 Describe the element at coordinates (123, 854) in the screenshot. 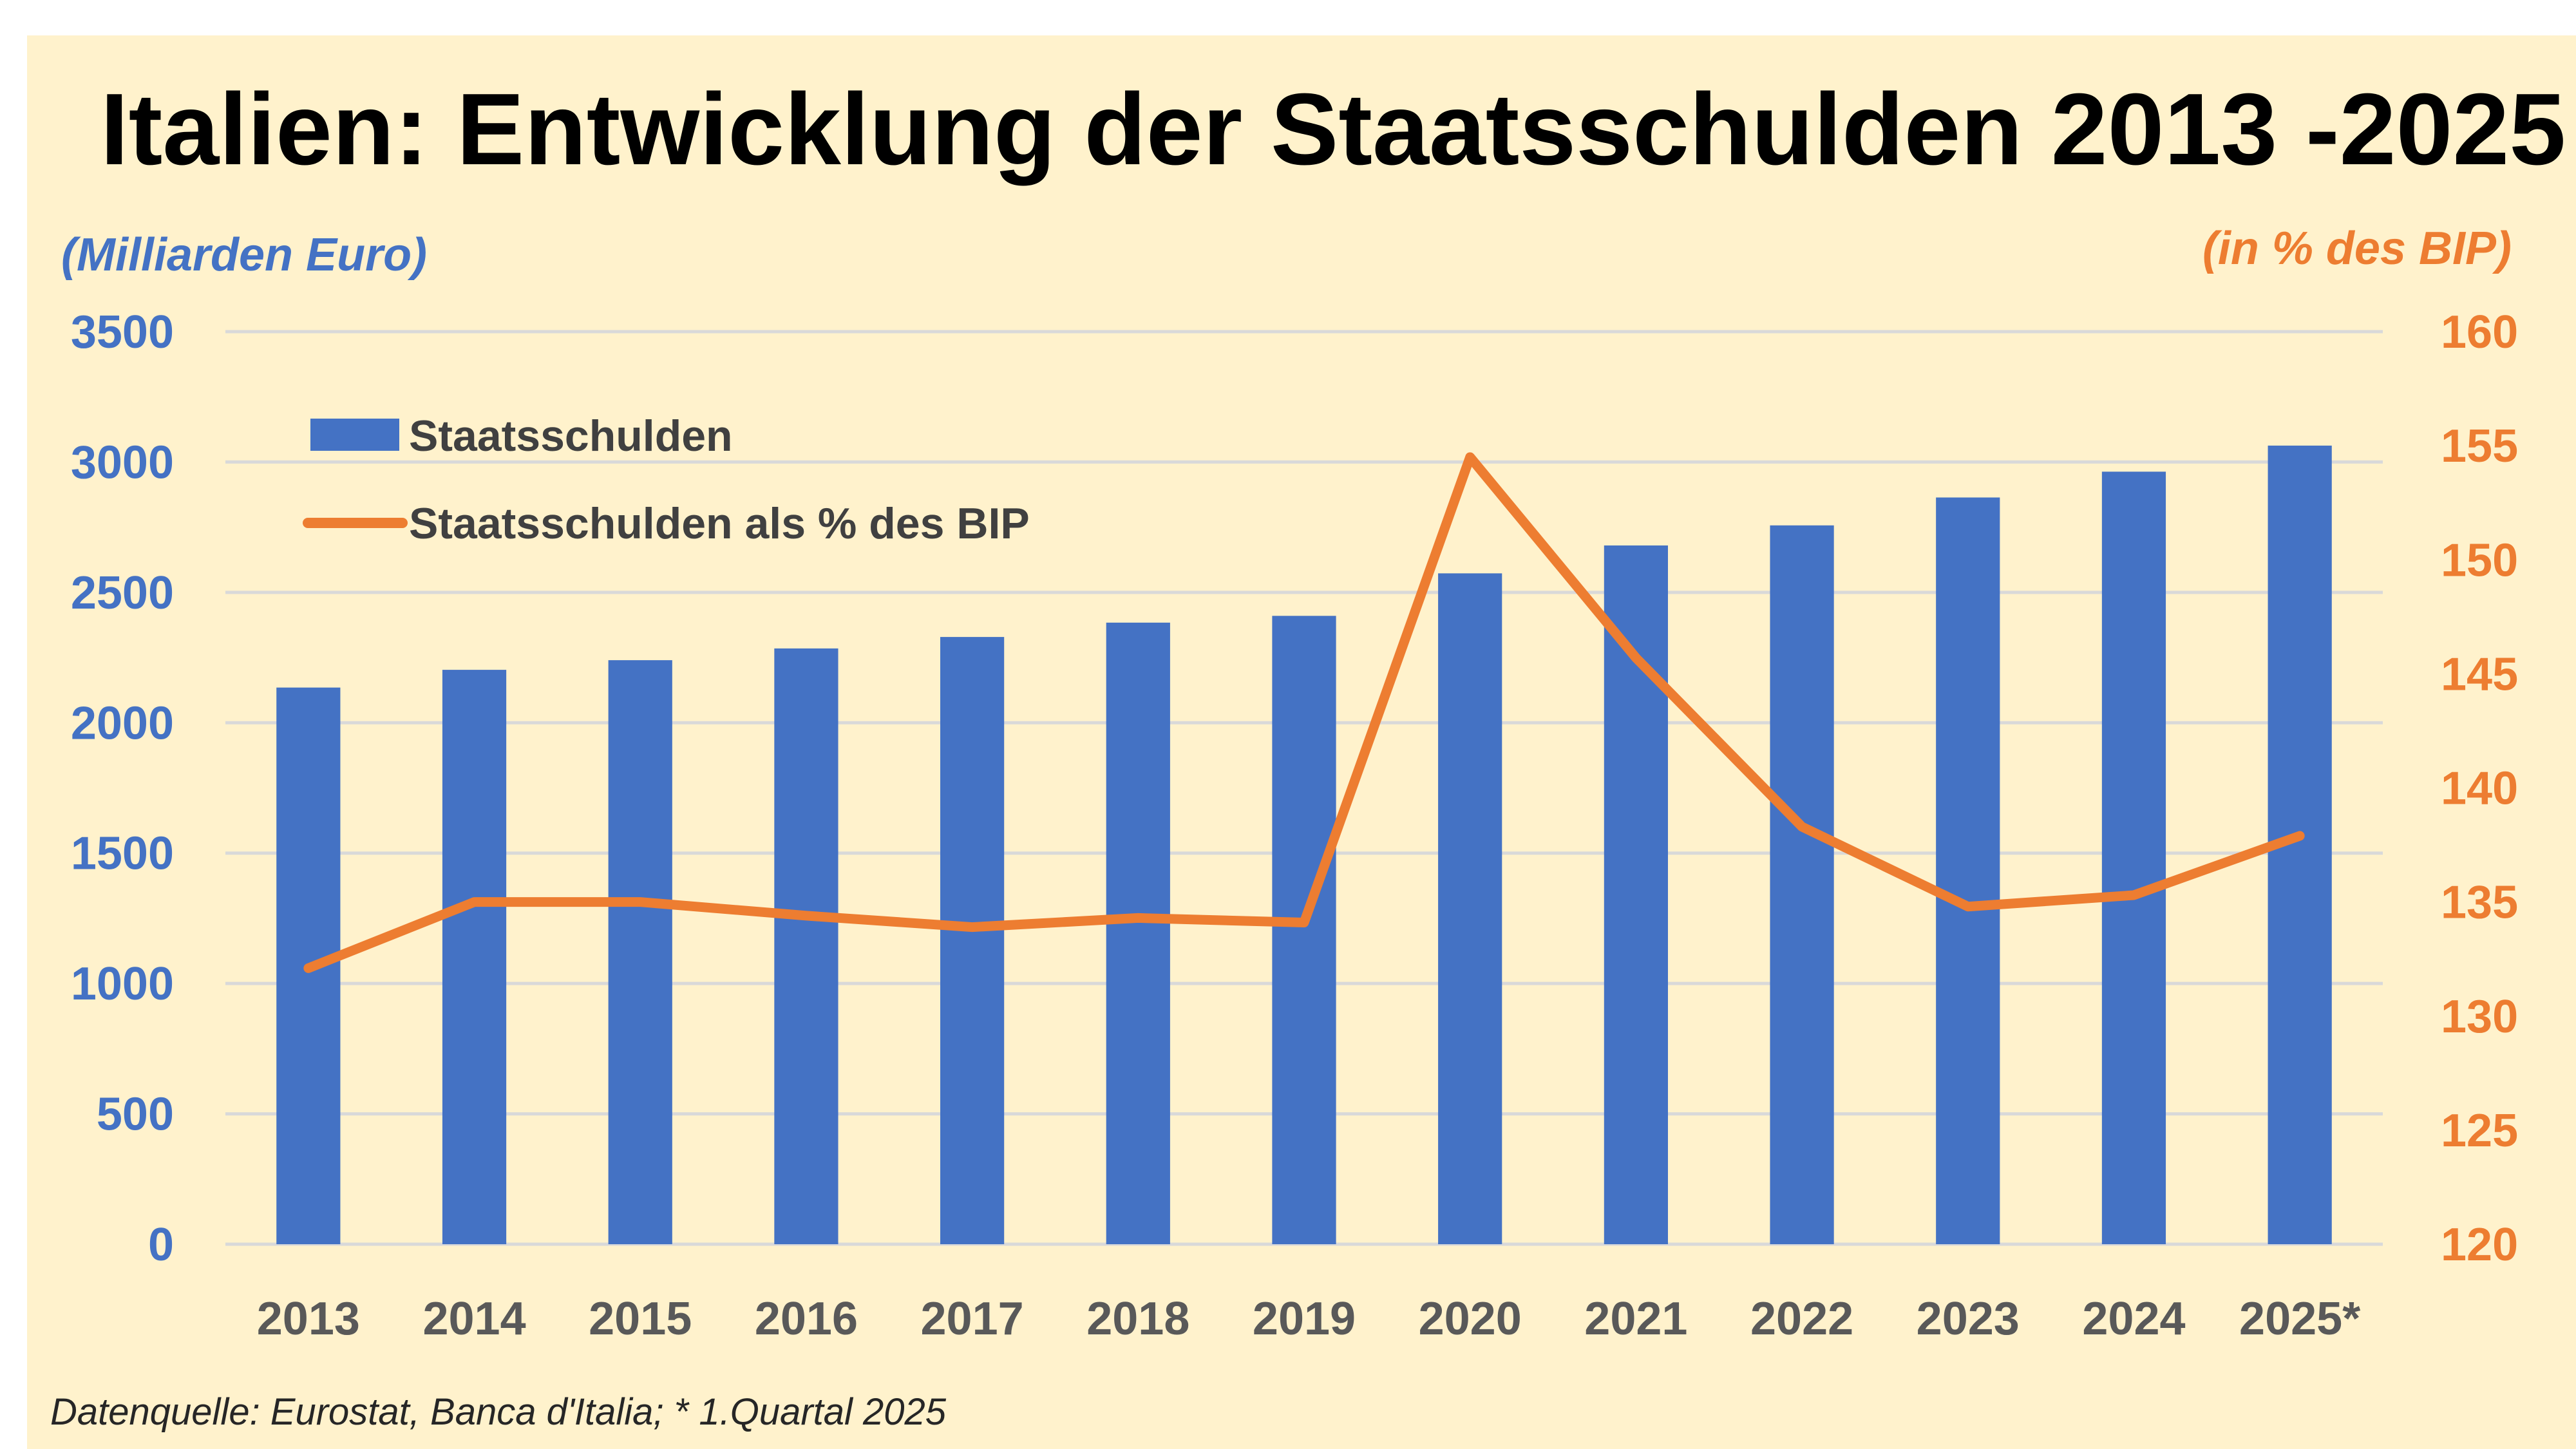

I see `left-tick-label: 1500` at that location.